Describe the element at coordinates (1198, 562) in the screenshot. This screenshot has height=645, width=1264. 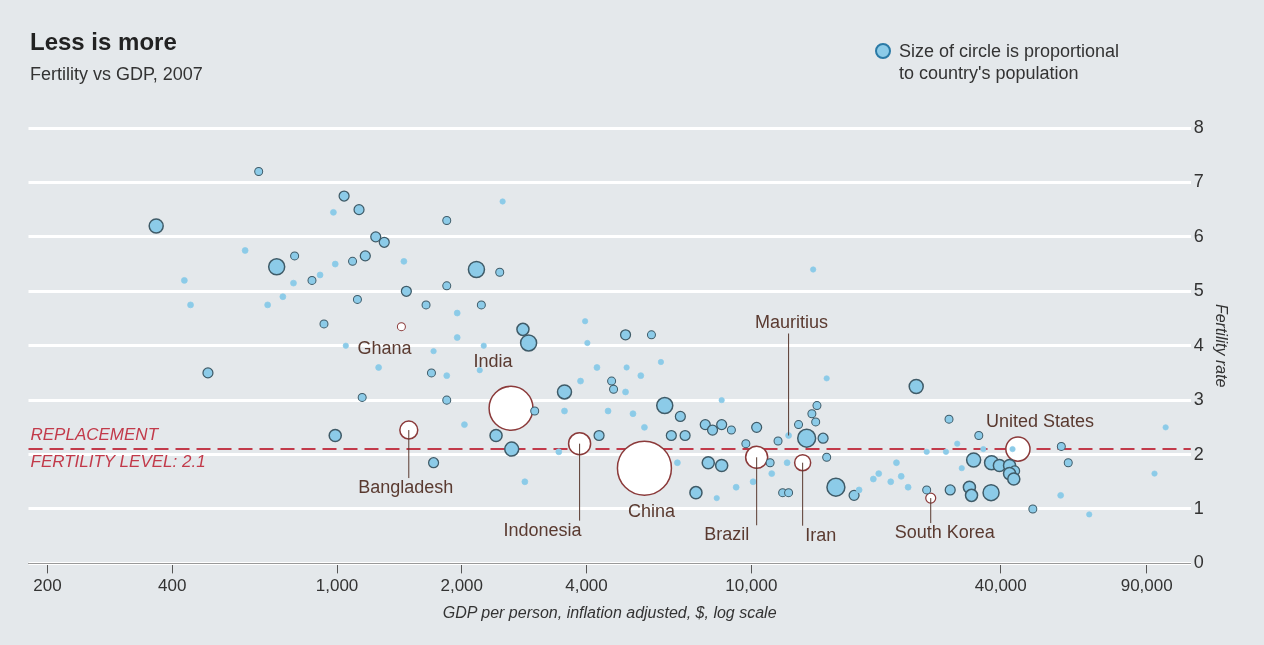
I see `y-tick-label: 0` at that location.